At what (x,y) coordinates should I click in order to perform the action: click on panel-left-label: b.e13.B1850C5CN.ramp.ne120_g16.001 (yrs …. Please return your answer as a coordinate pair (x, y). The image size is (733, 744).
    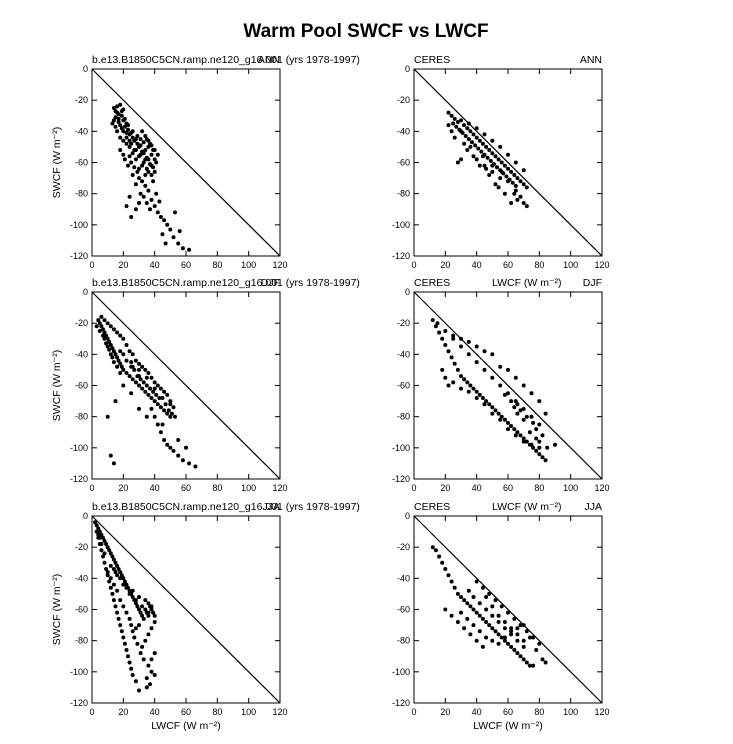
    Looking at the image, I should click on (226, 507).